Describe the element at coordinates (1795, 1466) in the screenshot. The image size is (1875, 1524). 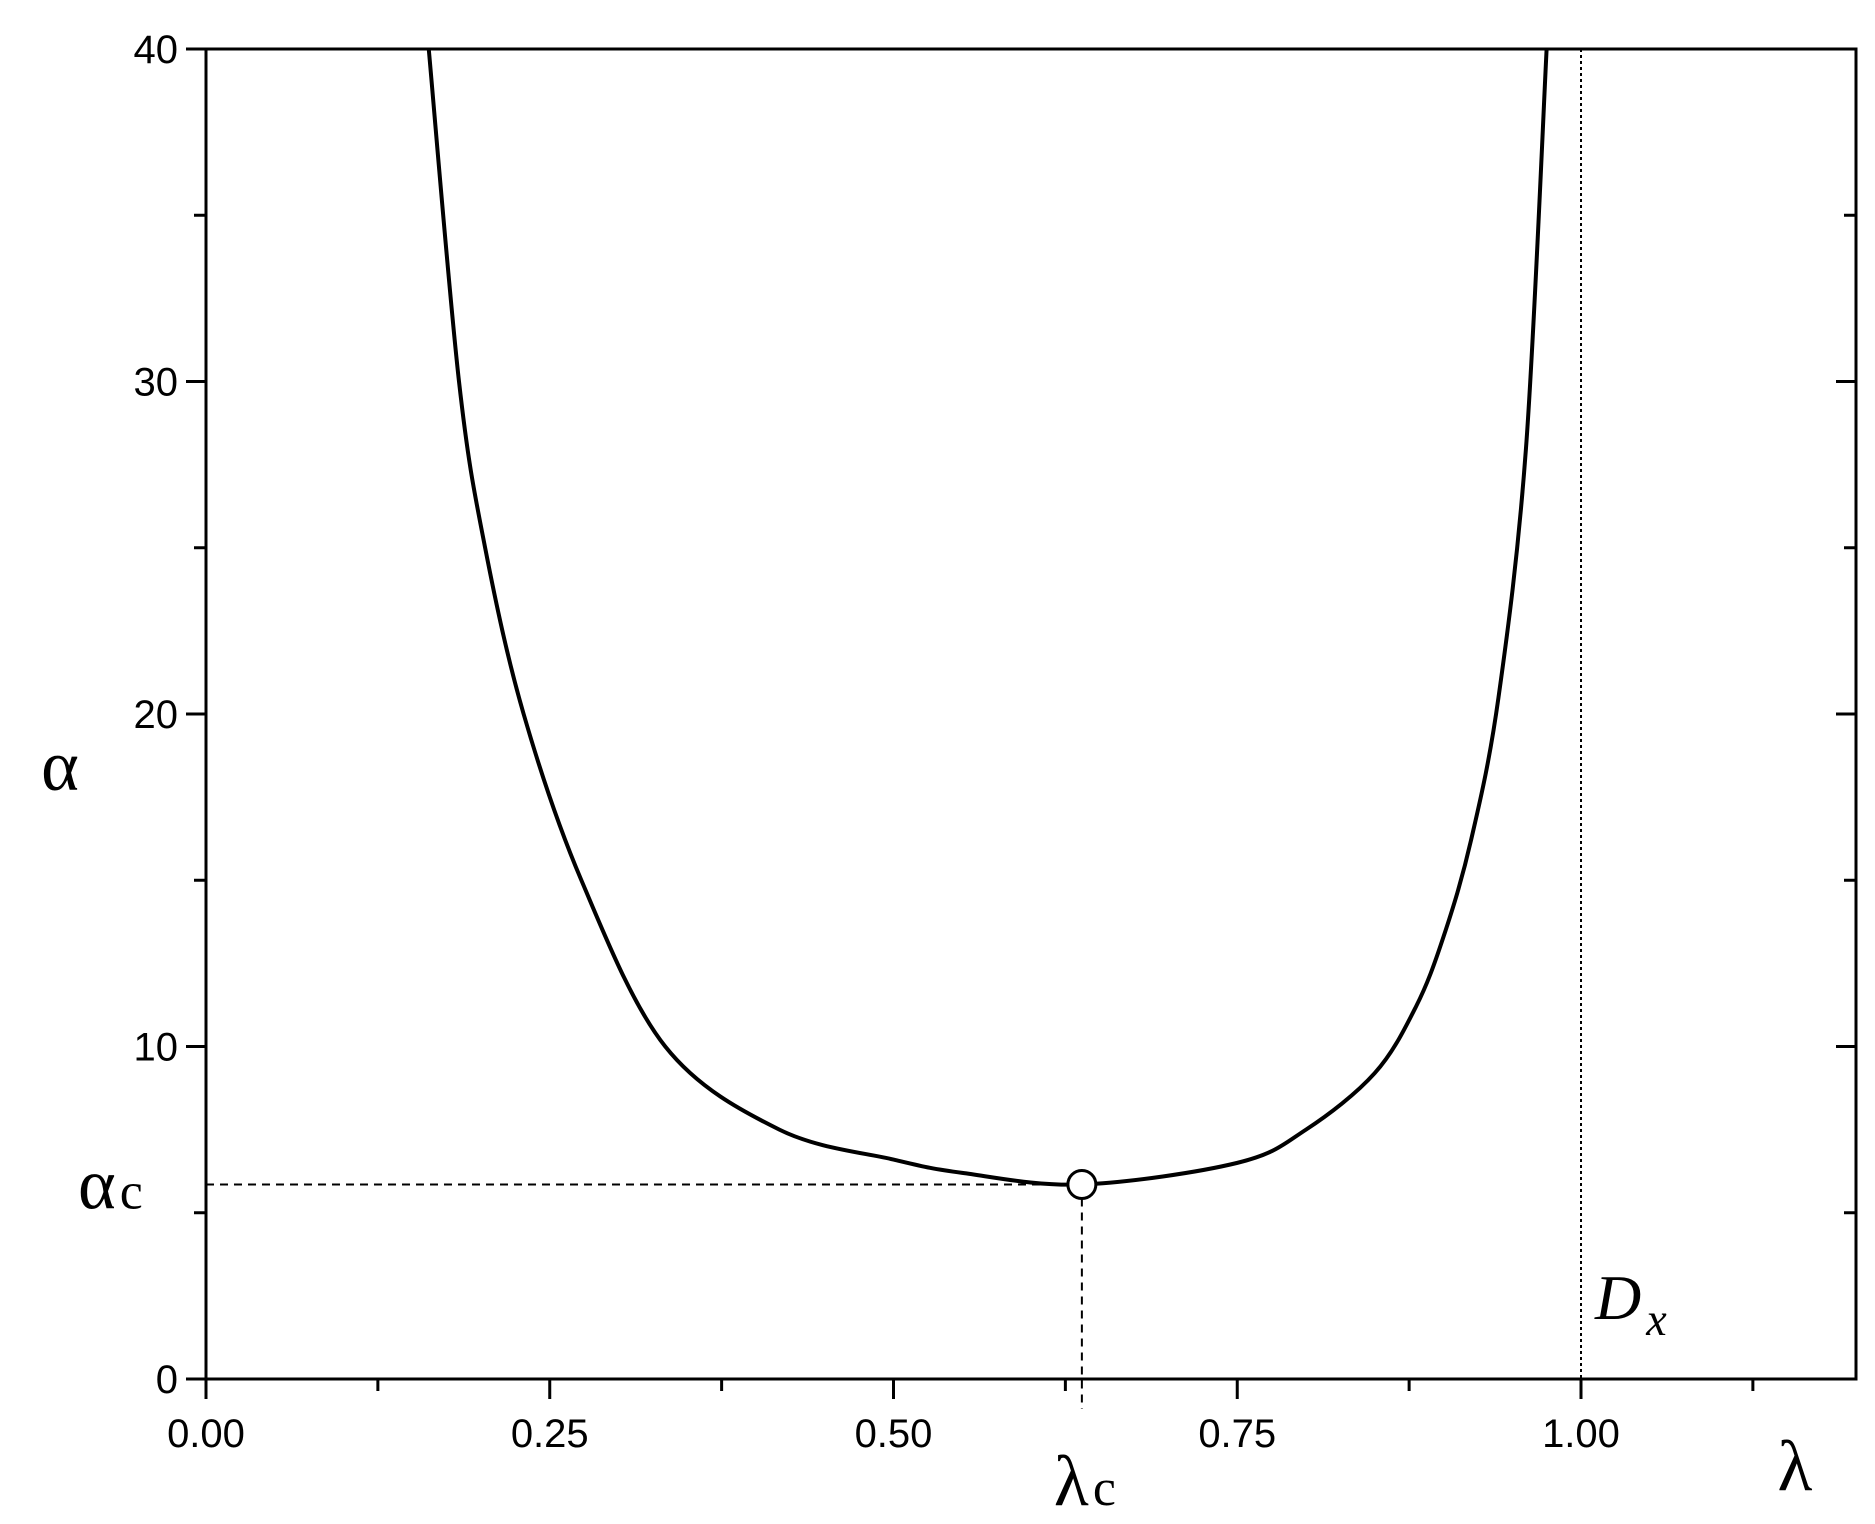
I see `x-axis-label: λ` at that location.